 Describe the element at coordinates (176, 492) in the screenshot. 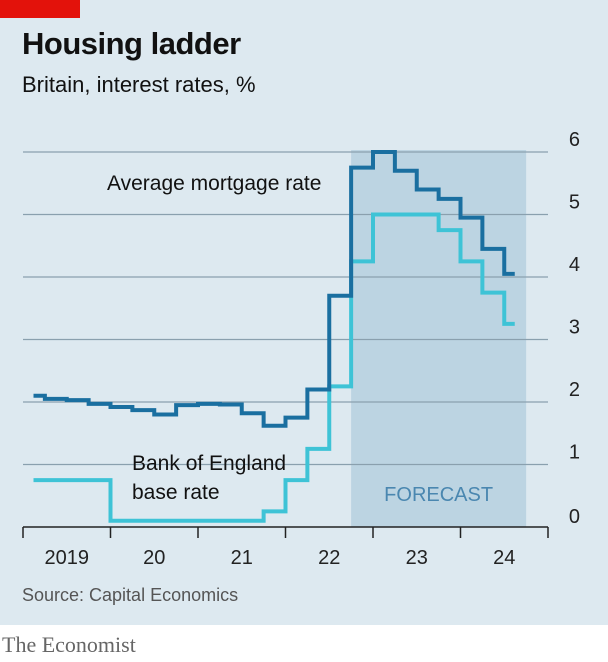

I see `base-rate-series-label: base rate` at that location.